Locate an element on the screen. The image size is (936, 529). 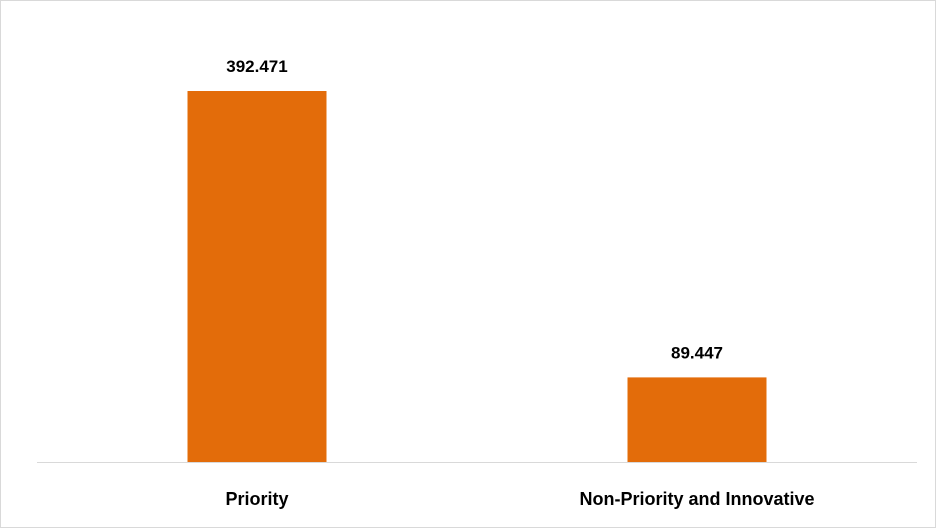
x-tick-label-0: Priority is located at coordinates (256, 499).